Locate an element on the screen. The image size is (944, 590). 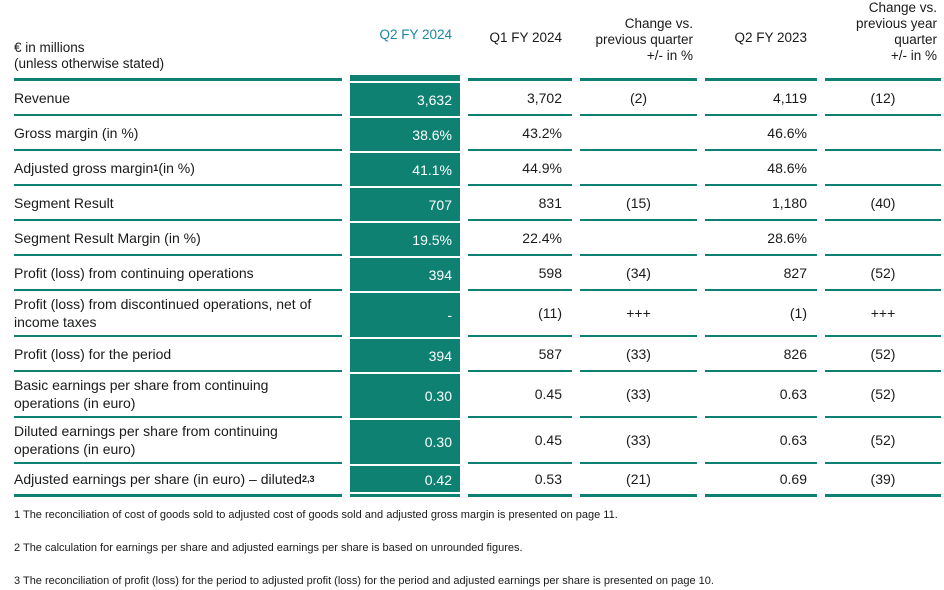
cell-q2fy24: 38.6% is located at coordinates (405, 133).